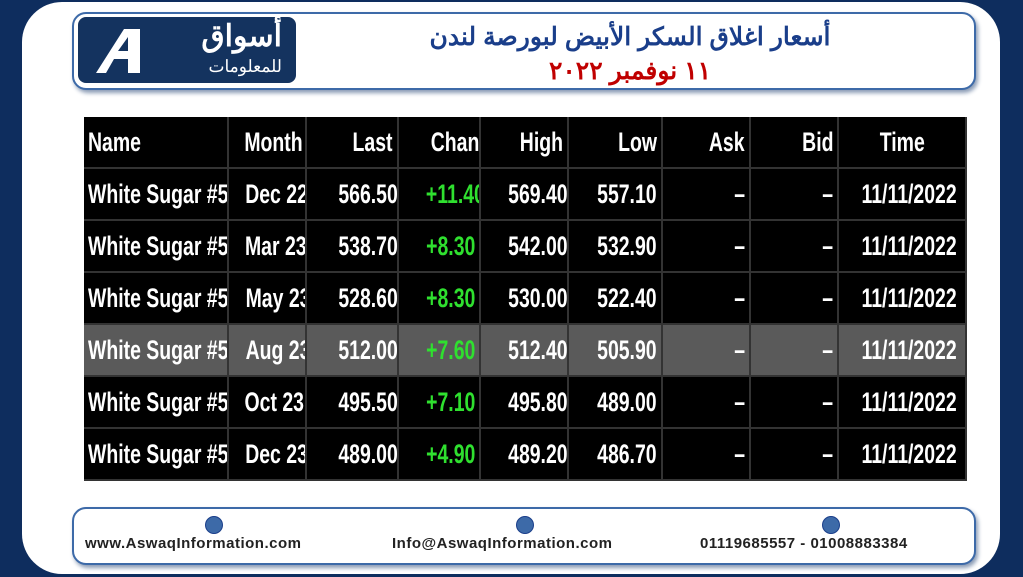  What do you see at coordinates (275, 245) in the screenshot?
I see `cell-text: Mar 23` at bounding box center [275, 245].